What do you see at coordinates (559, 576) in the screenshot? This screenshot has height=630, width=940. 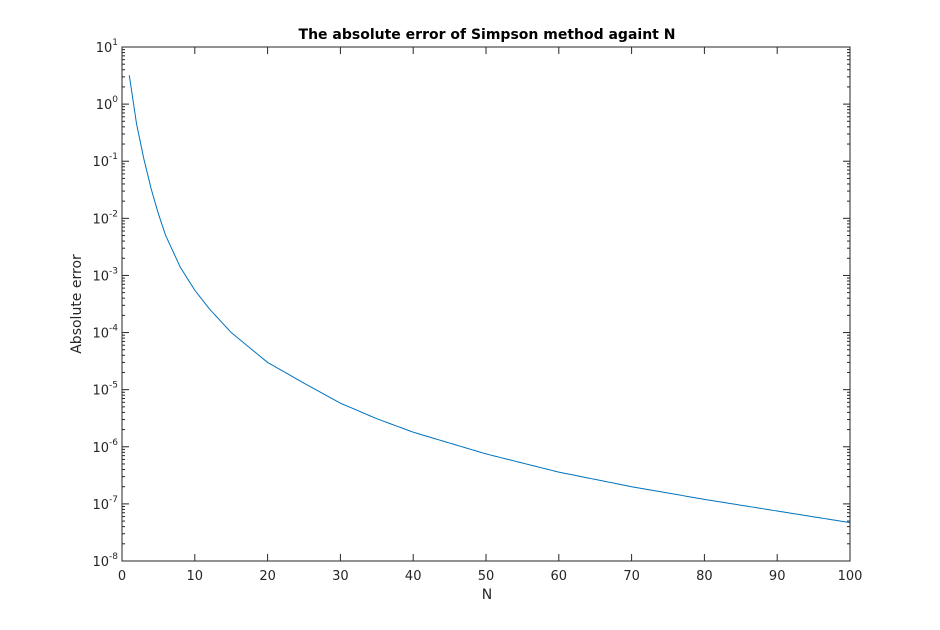 I see `x-tick-label: 60` at bounding box center [559, 576].